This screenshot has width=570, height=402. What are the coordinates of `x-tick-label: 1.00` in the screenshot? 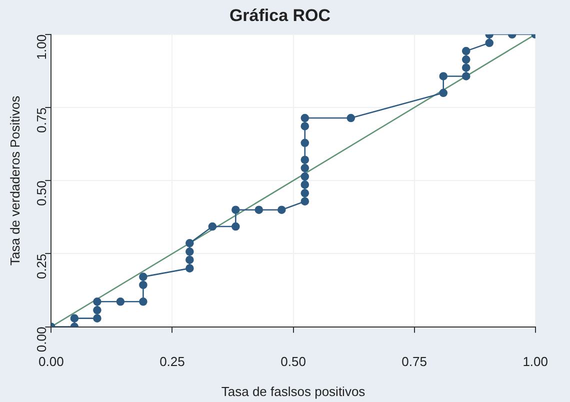 It's located at (535, 362).